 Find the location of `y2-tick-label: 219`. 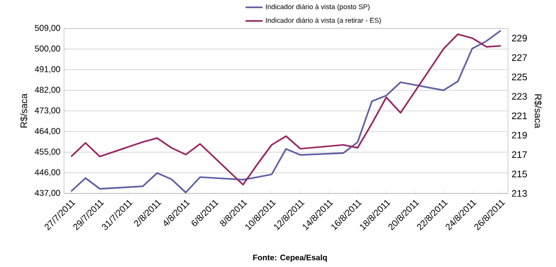

y2-tick-label: 219 is located at coordinates (519, 135).